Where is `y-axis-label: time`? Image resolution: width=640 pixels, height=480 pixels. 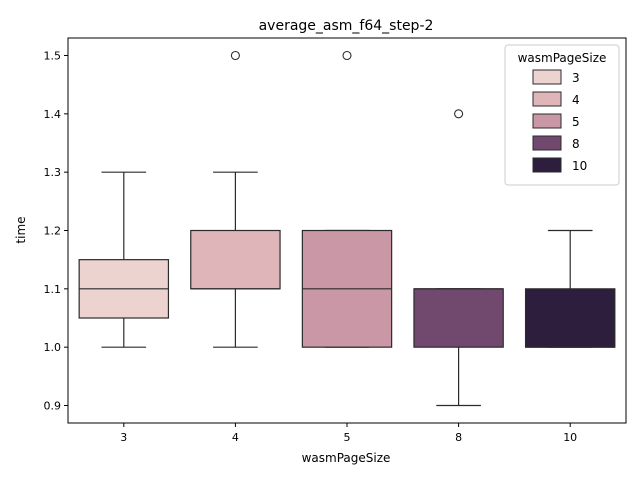 y-axis-label: time is located at coordinates (21, 229).